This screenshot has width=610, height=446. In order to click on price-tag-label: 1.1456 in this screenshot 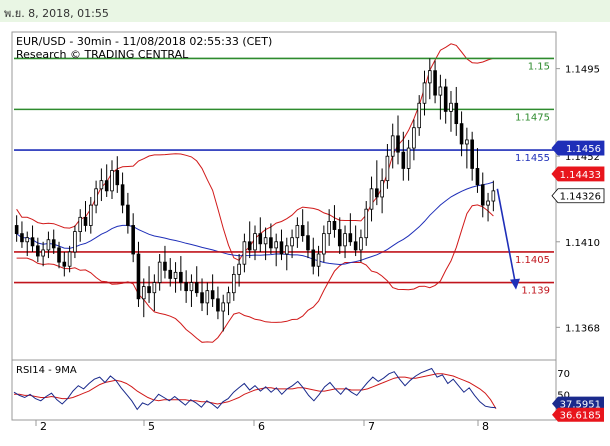, I will do `click(583, 149)`.